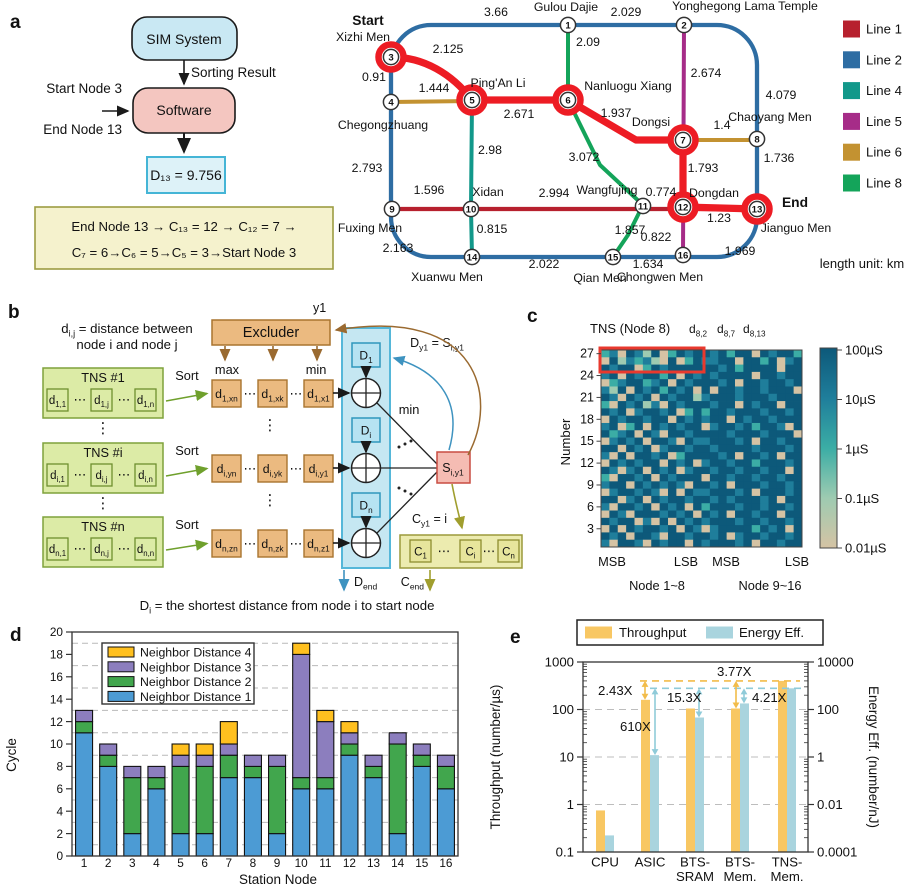 This screenshot has height=893, width=922. What do you see at coordinates (57, 475) in the screenshot?
I see `tns-cell` at bounding box center [57, 475].